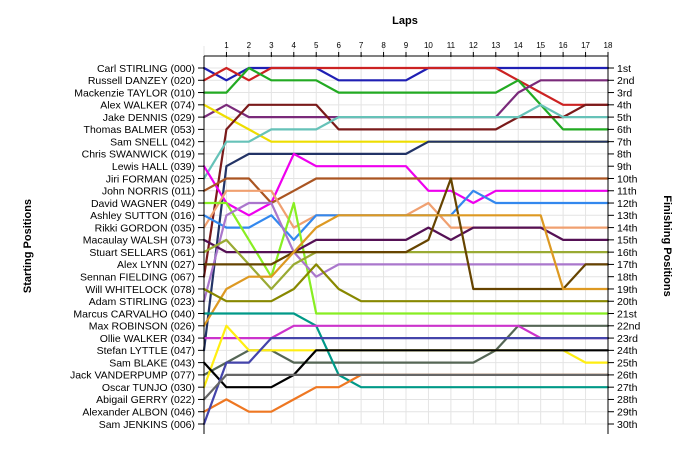 The height and width of the screenshot is (455, 700). Describe the element at coordinates (627, 265) in the screenshot. I see `finishing-position-label: 17th` at that location.